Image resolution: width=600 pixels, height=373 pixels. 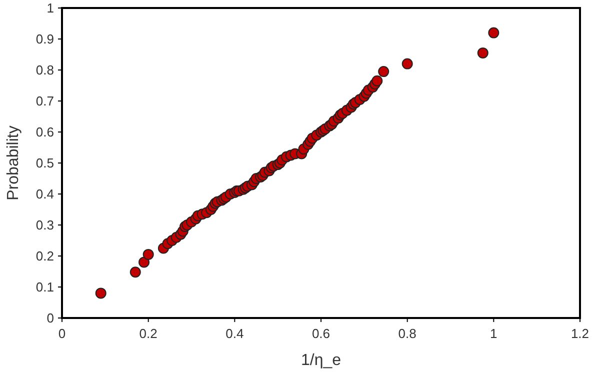 What do you see at coordinates (321, 333) in the screenshot?
I see `x-tick-label: 0.6` at bounding box center [321, 333].